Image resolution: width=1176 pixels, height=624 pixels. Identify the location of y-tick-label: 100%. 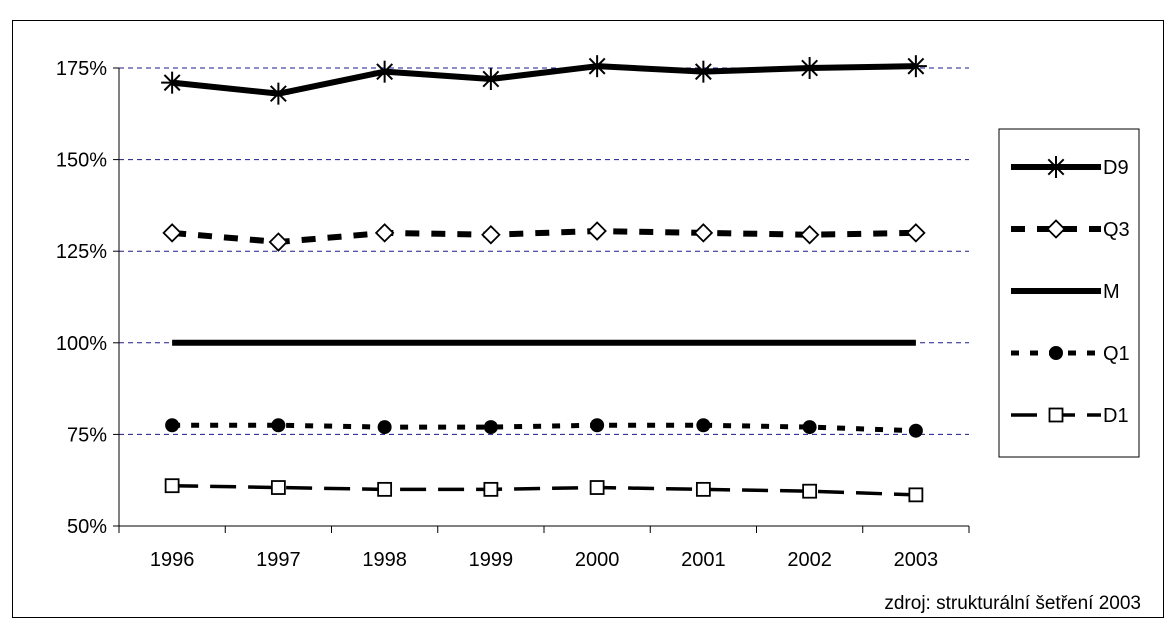
(81, 344).